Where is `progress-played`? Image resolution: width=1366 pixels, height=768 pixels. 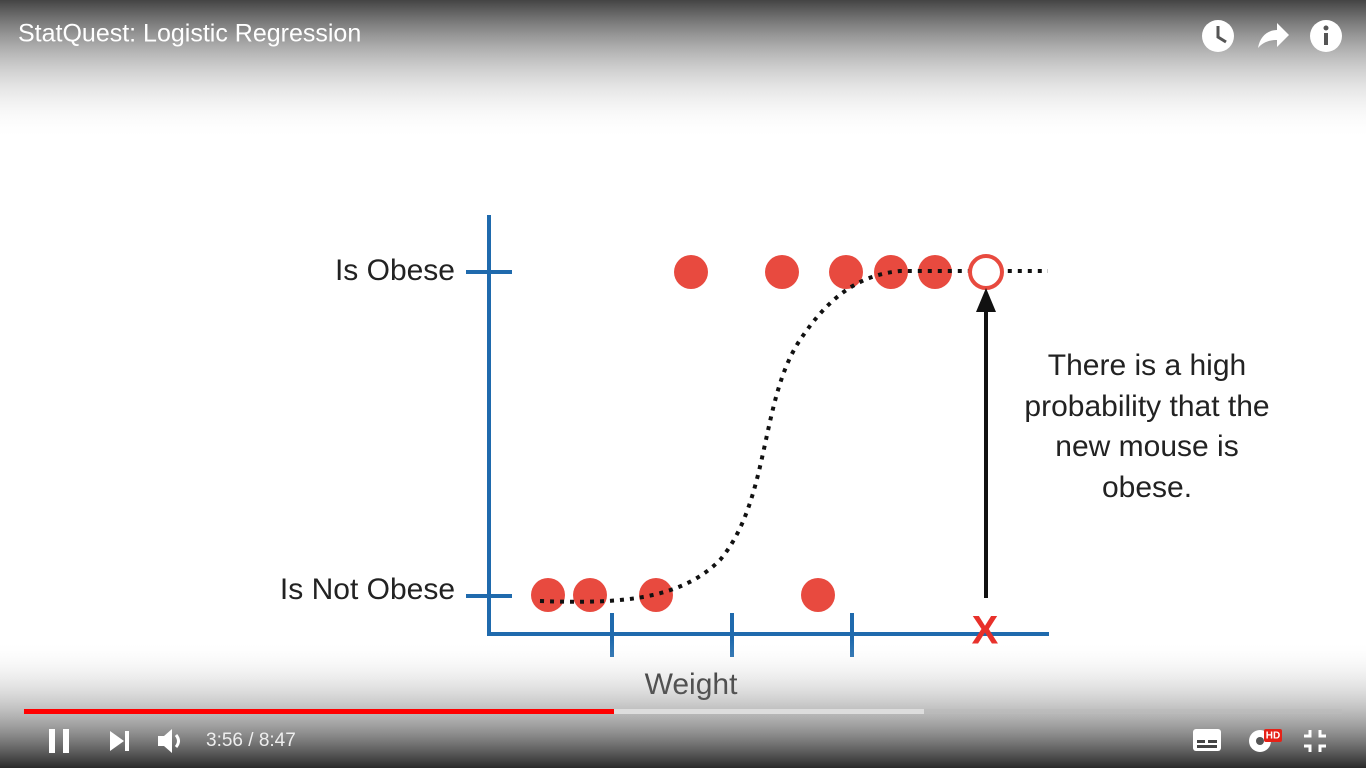 progress-played is located at coordinates (319, 711).